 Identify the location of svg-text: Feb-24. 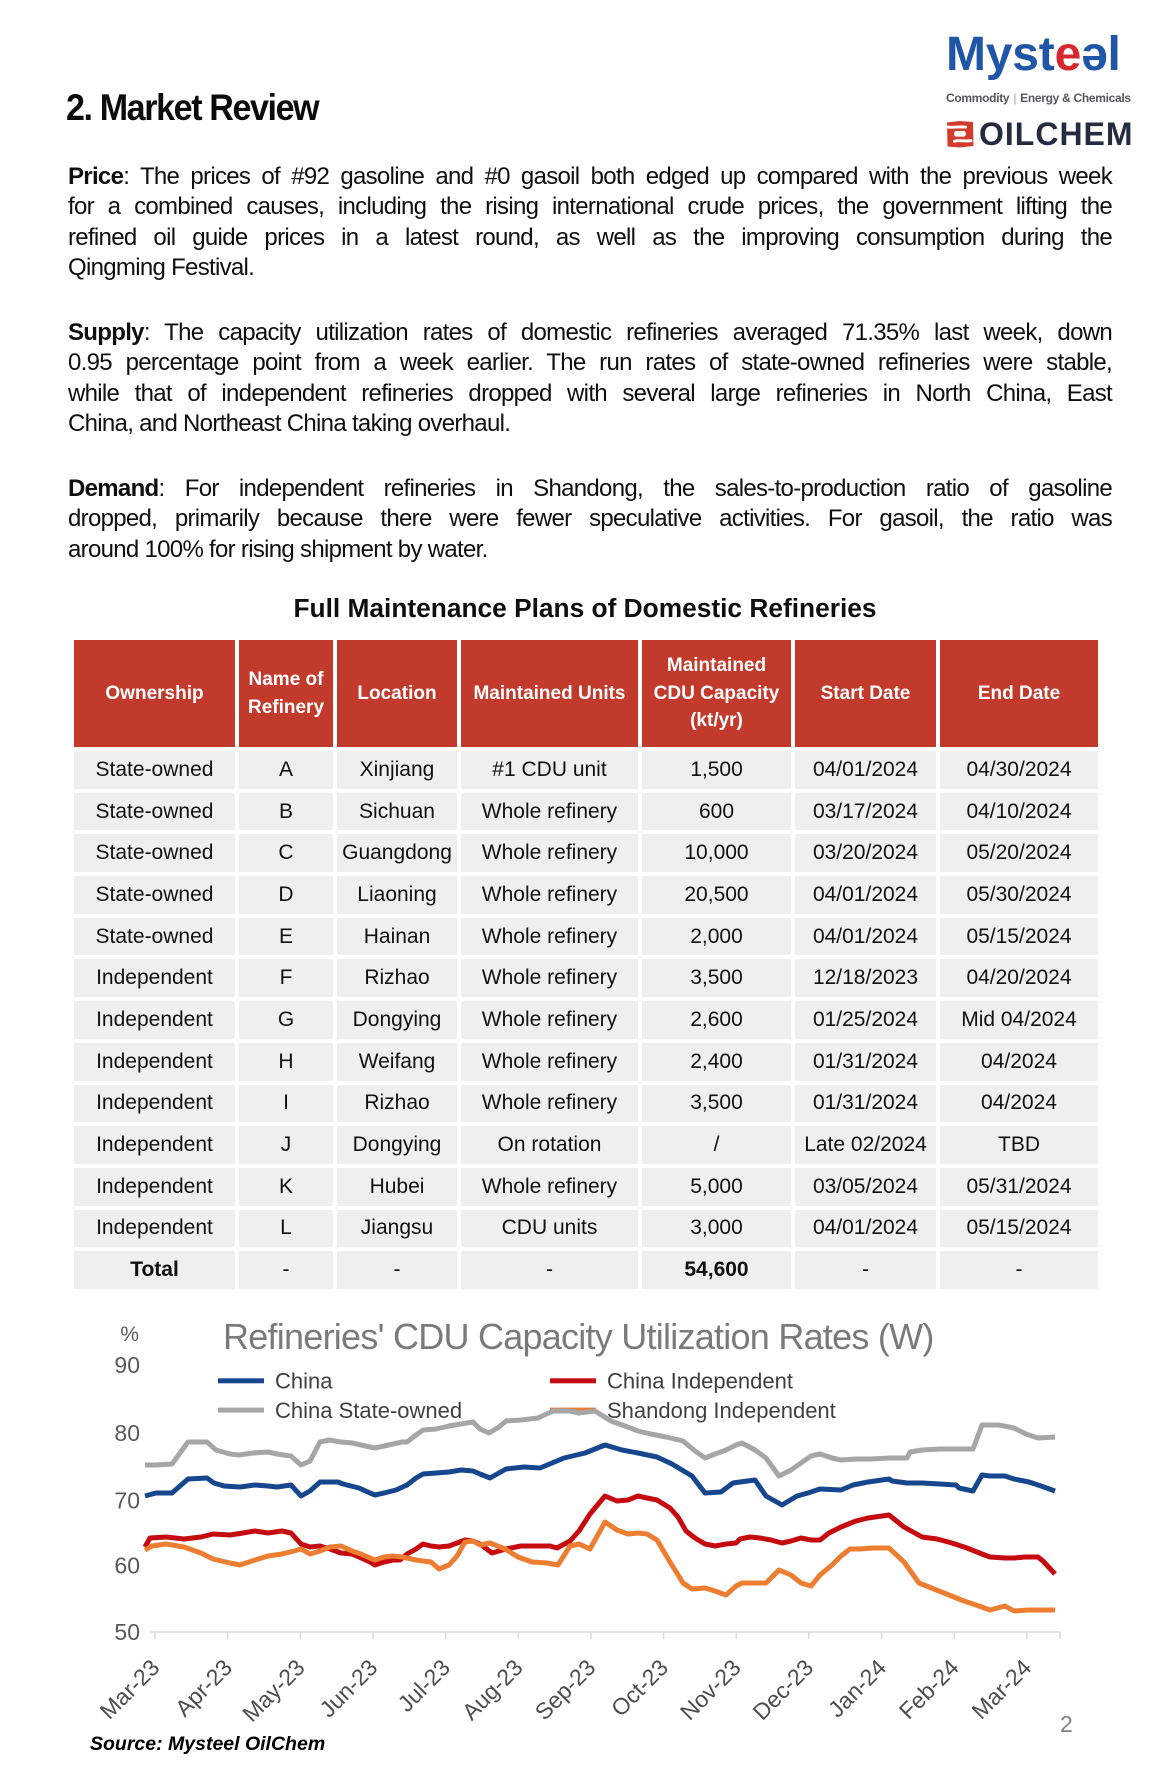
(929, 1689).